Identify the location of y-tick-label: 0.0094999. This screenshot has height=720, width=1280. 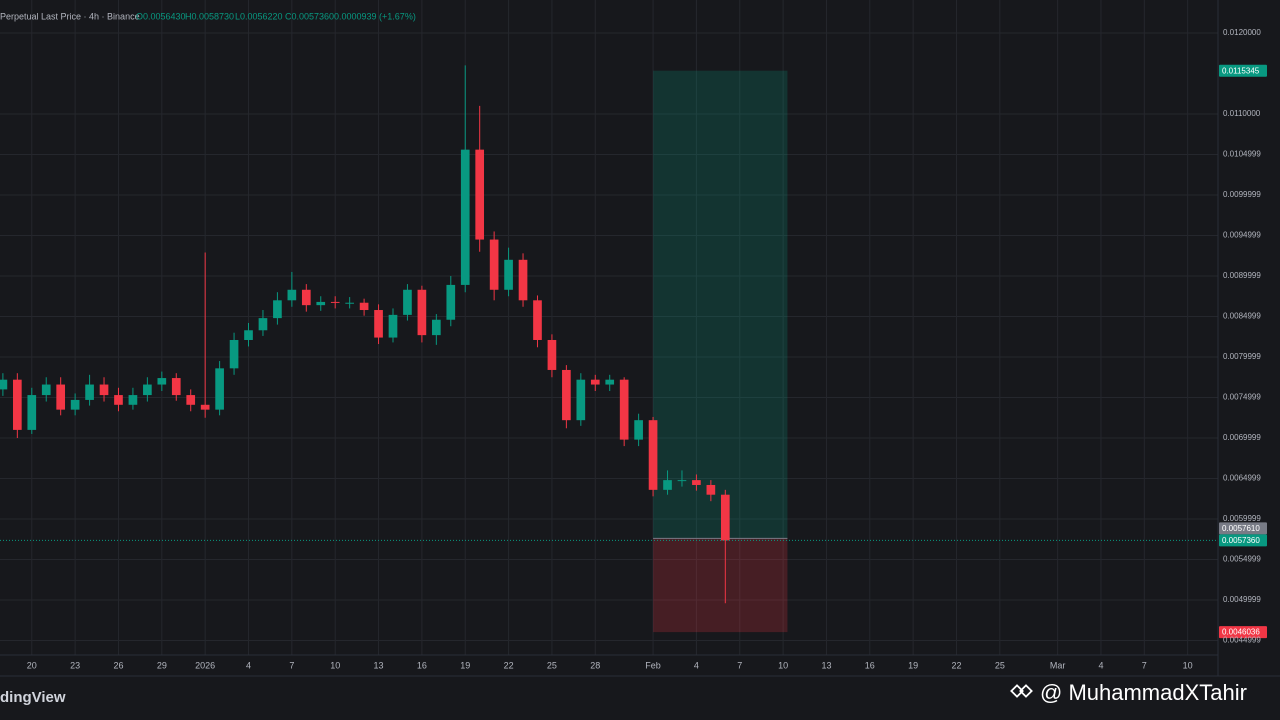
(1242, 235).